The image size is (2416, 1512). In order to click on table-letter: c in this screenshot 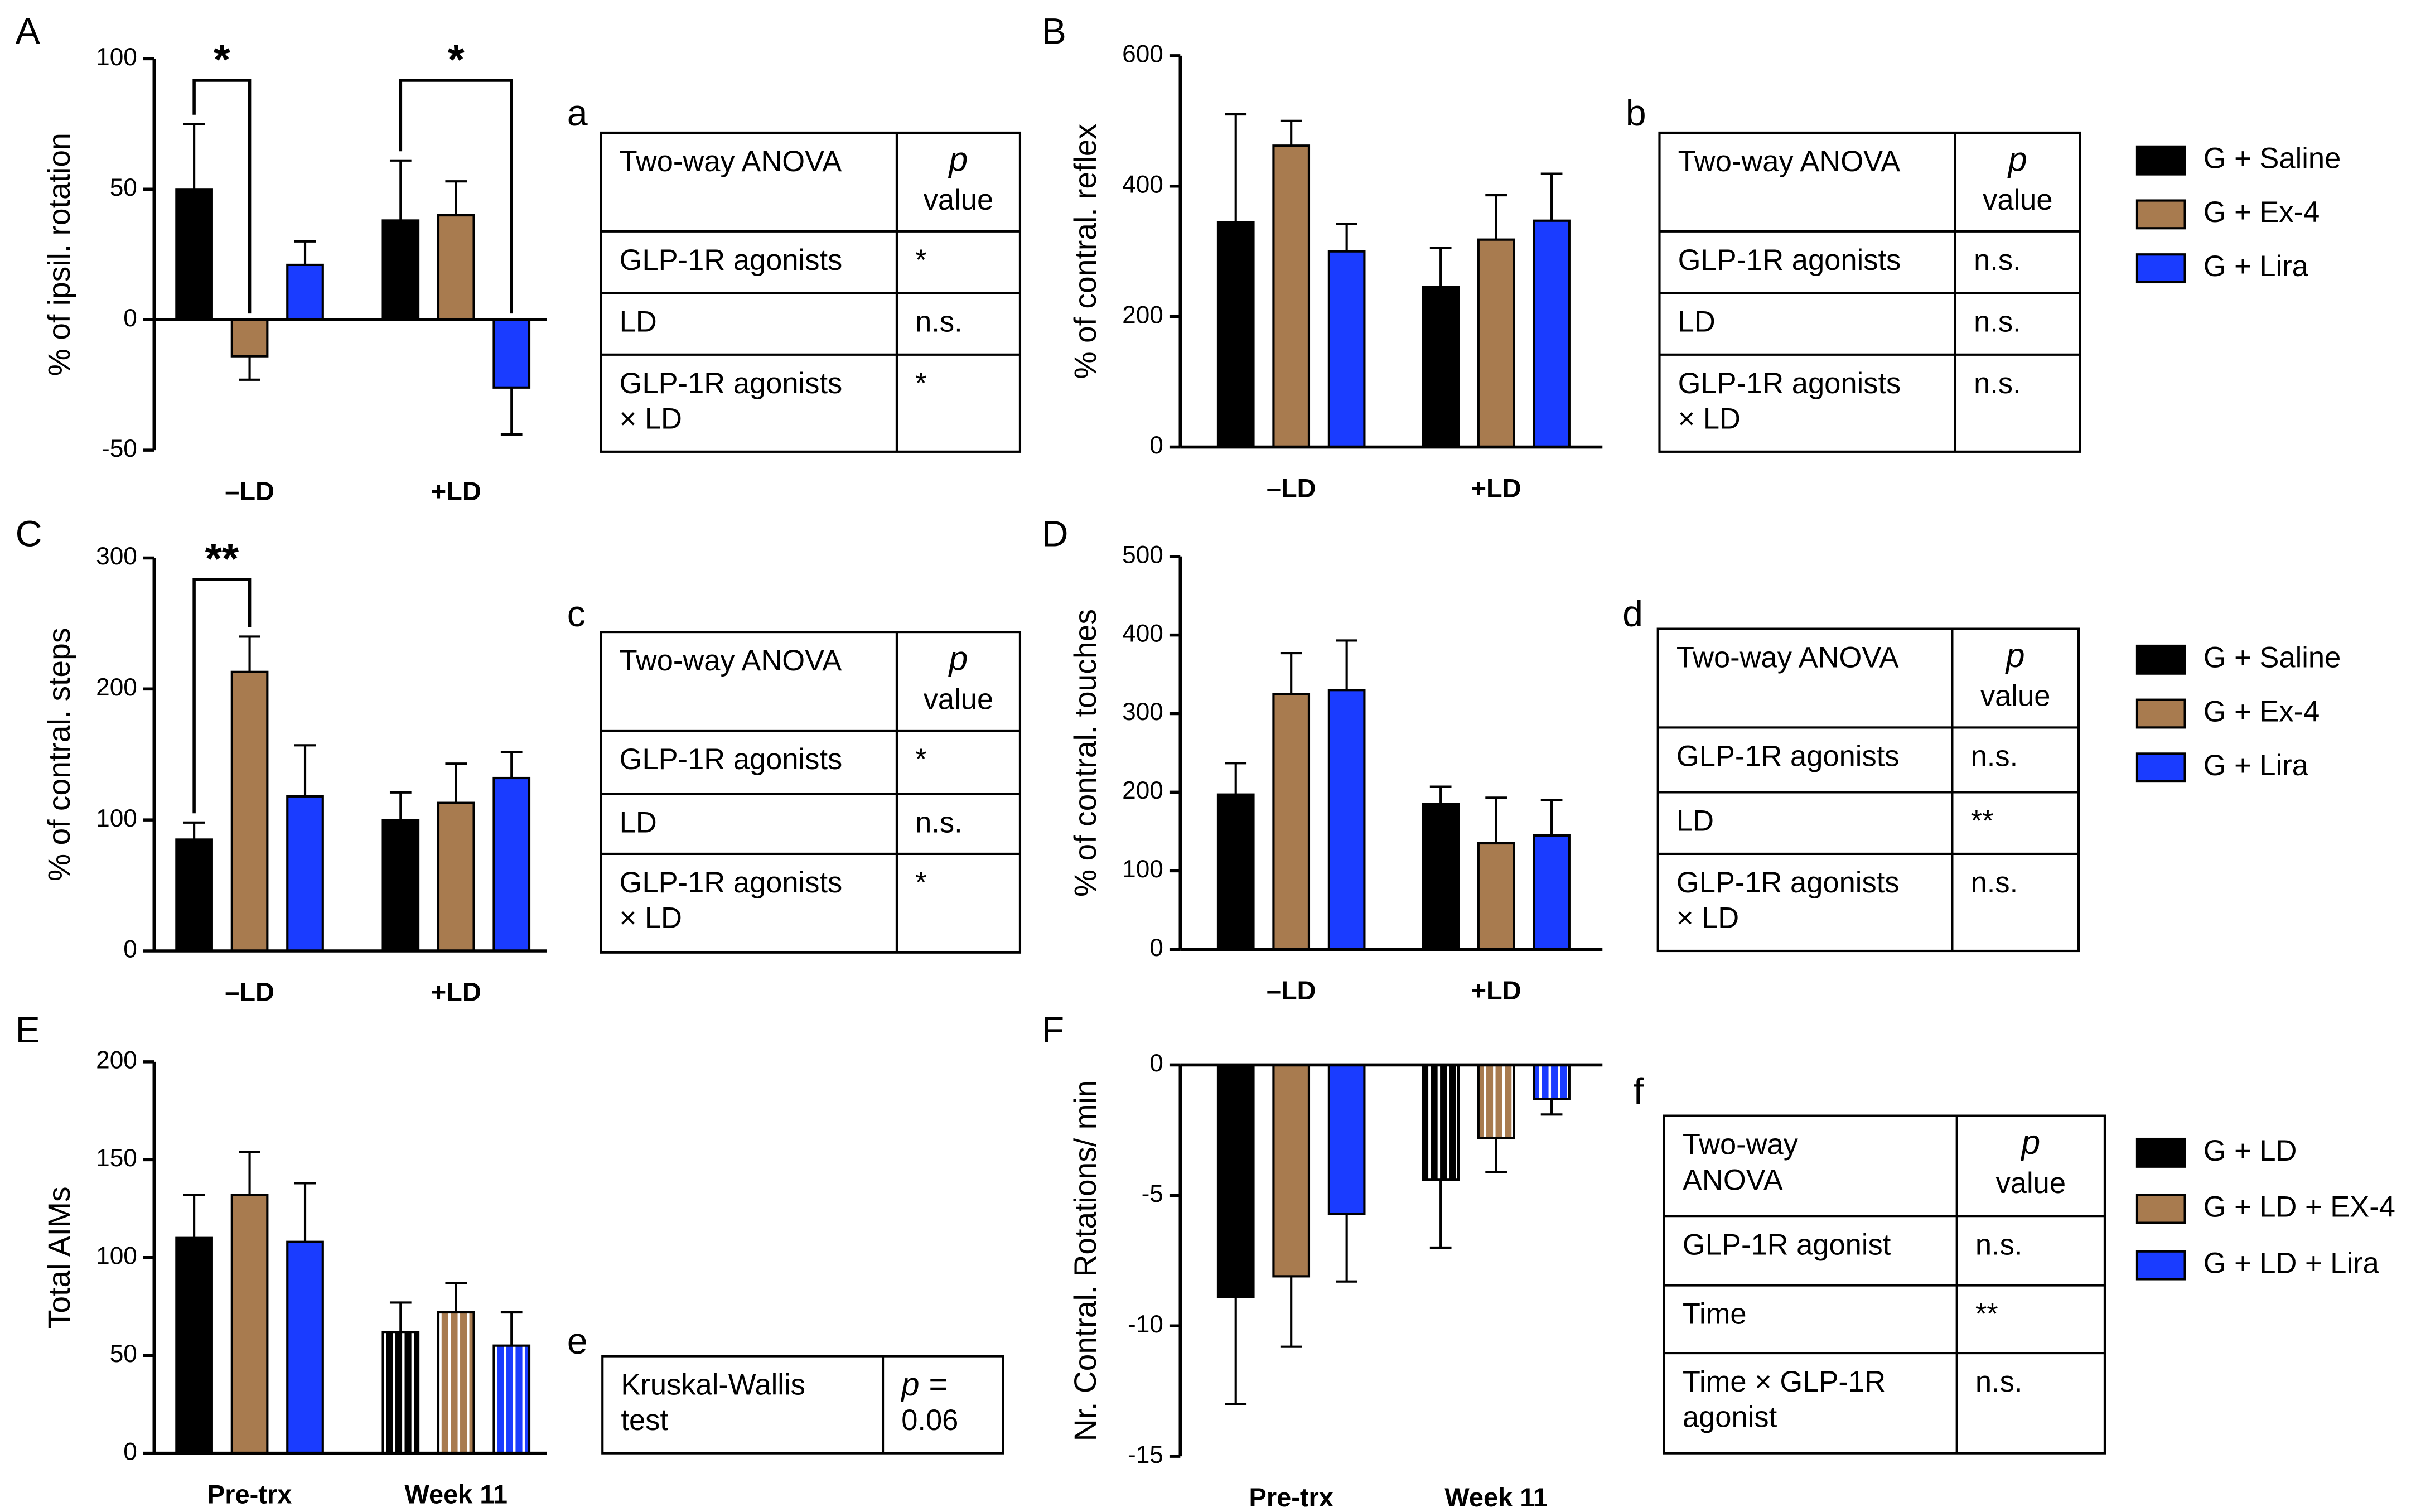, I will do `click(577, 614)`.